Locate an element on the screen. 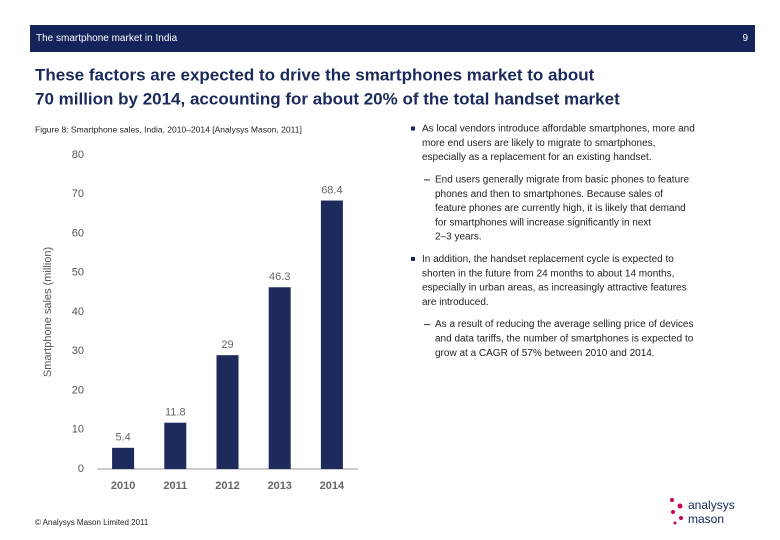  x-tick-label: 2010 is located at coordinates (123, 486).